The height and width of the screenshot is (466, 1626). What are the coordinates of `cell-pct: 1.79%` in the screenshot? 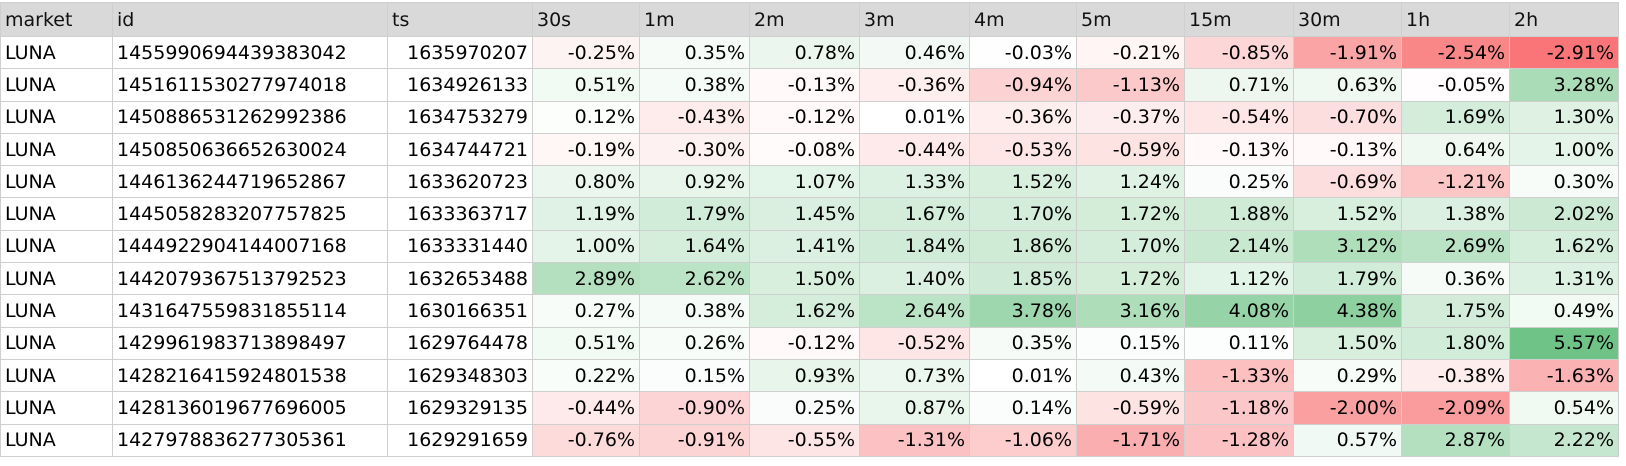 It's located at (1347, 279).